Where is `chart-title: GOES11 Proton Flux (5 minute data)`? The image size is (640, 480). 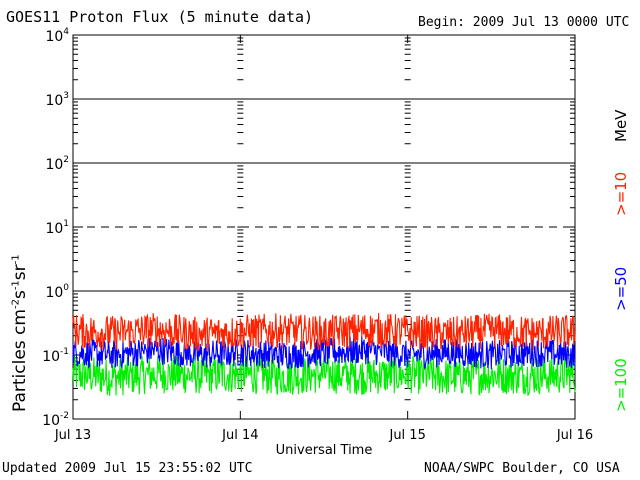
chart-title: GOES11 Proton Flux (5 minute data) is located at coordinates (160, 17).